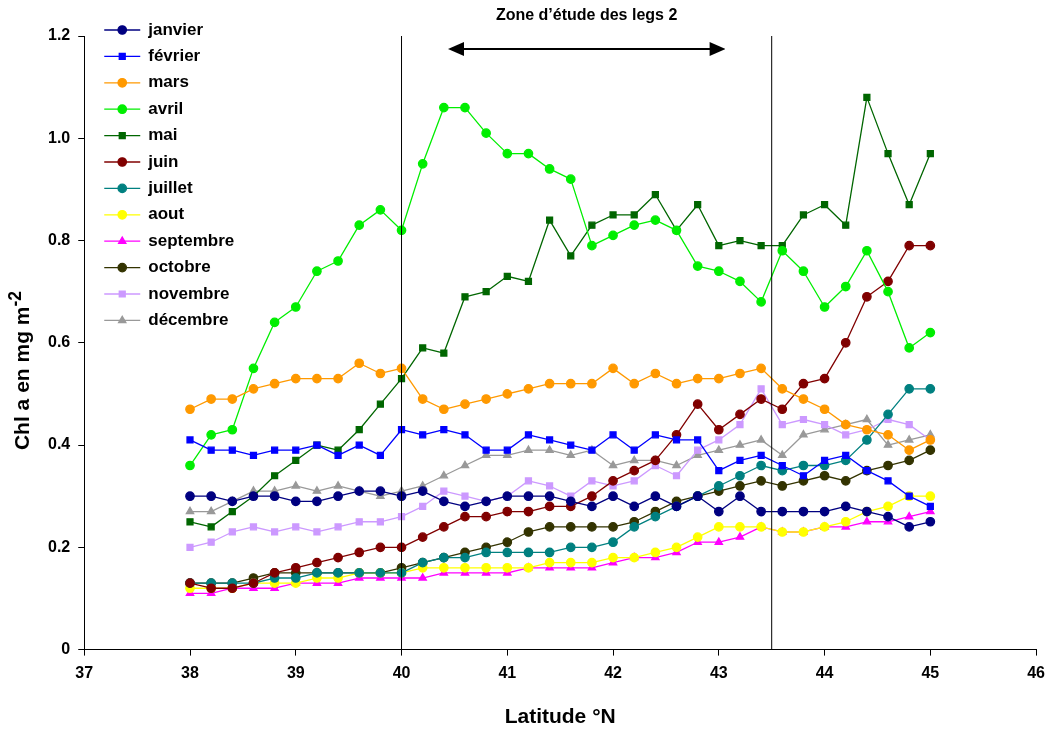 The image size is (1053, 740). What do you see at coordinates (179, 267) in the screenshot?
I see `legend-label: octobre` at bounding box center [179, 267].